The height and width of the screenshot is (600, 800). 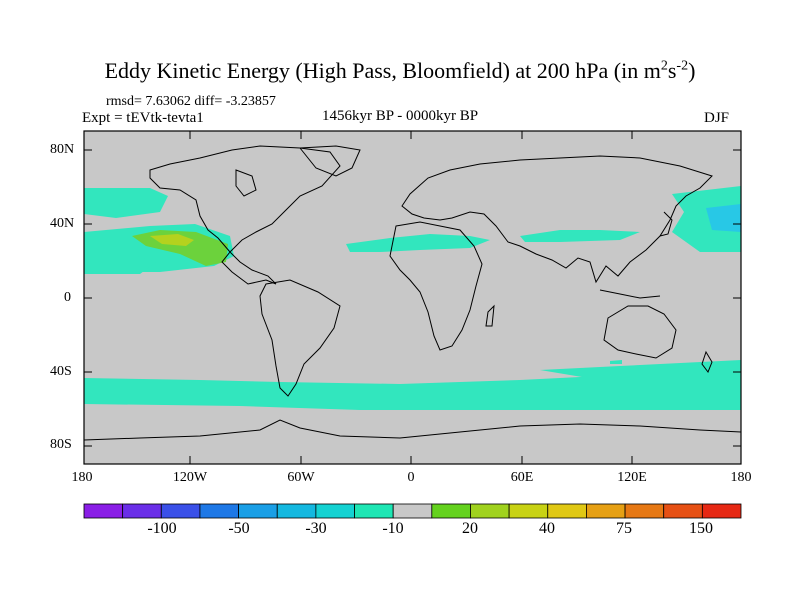 What do you see at coordinates (300, 338) in the screenshot?
I see `south-america-coast` at bounding box center [300, 338].